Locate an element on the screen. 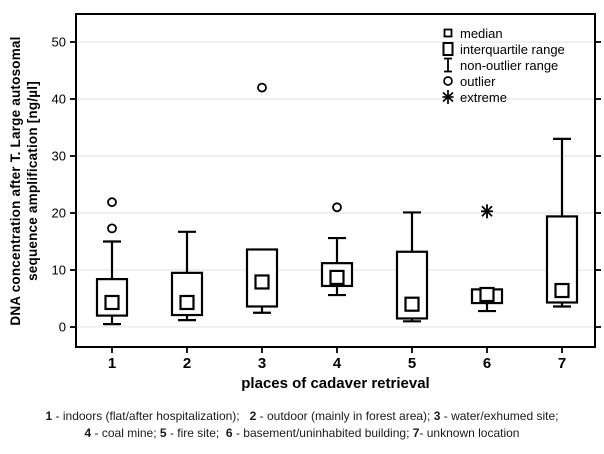 Image resolution: width=604 pixels, height=454 pixels. legend-item-extreme: extreme is located at coordinates (502, 97).